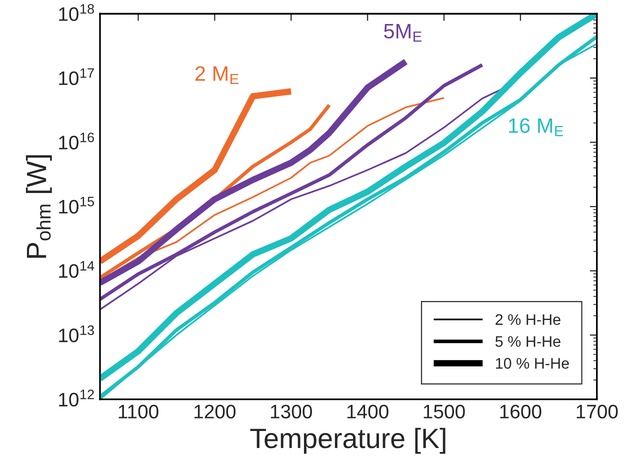 The height and width of the screenshot is (459, 625). Describe the element at coordinates (367, 411) in the screenshot. I see `x-tick-label: 1400` at that location.